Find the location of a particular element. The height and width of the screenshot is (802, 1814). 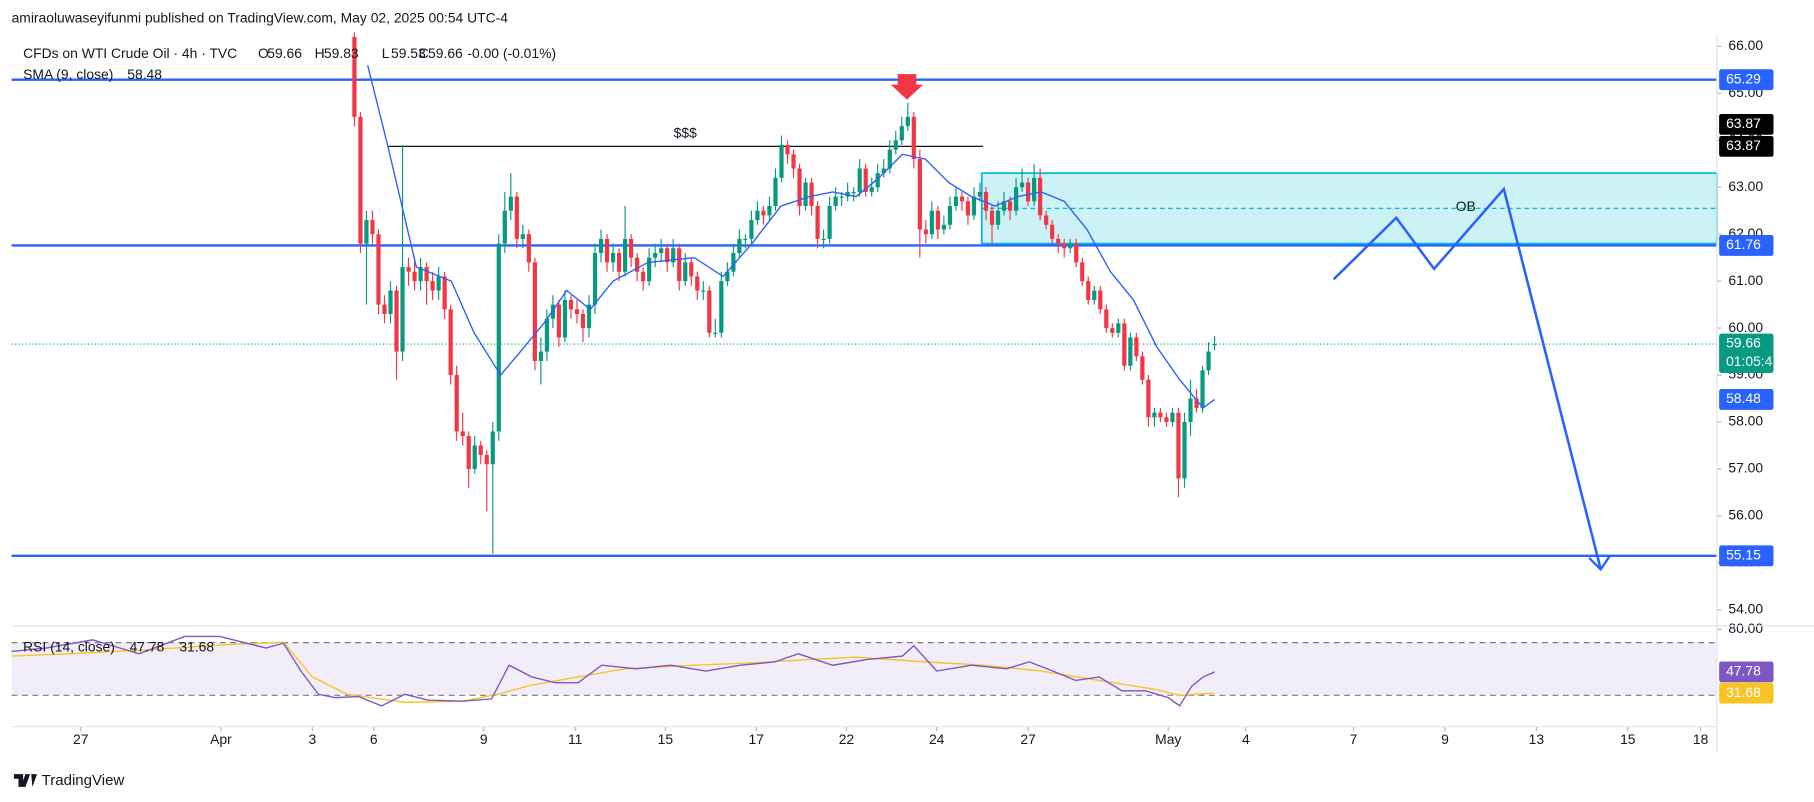

x-tick-label: 6 is located at coordinates (374, 739).